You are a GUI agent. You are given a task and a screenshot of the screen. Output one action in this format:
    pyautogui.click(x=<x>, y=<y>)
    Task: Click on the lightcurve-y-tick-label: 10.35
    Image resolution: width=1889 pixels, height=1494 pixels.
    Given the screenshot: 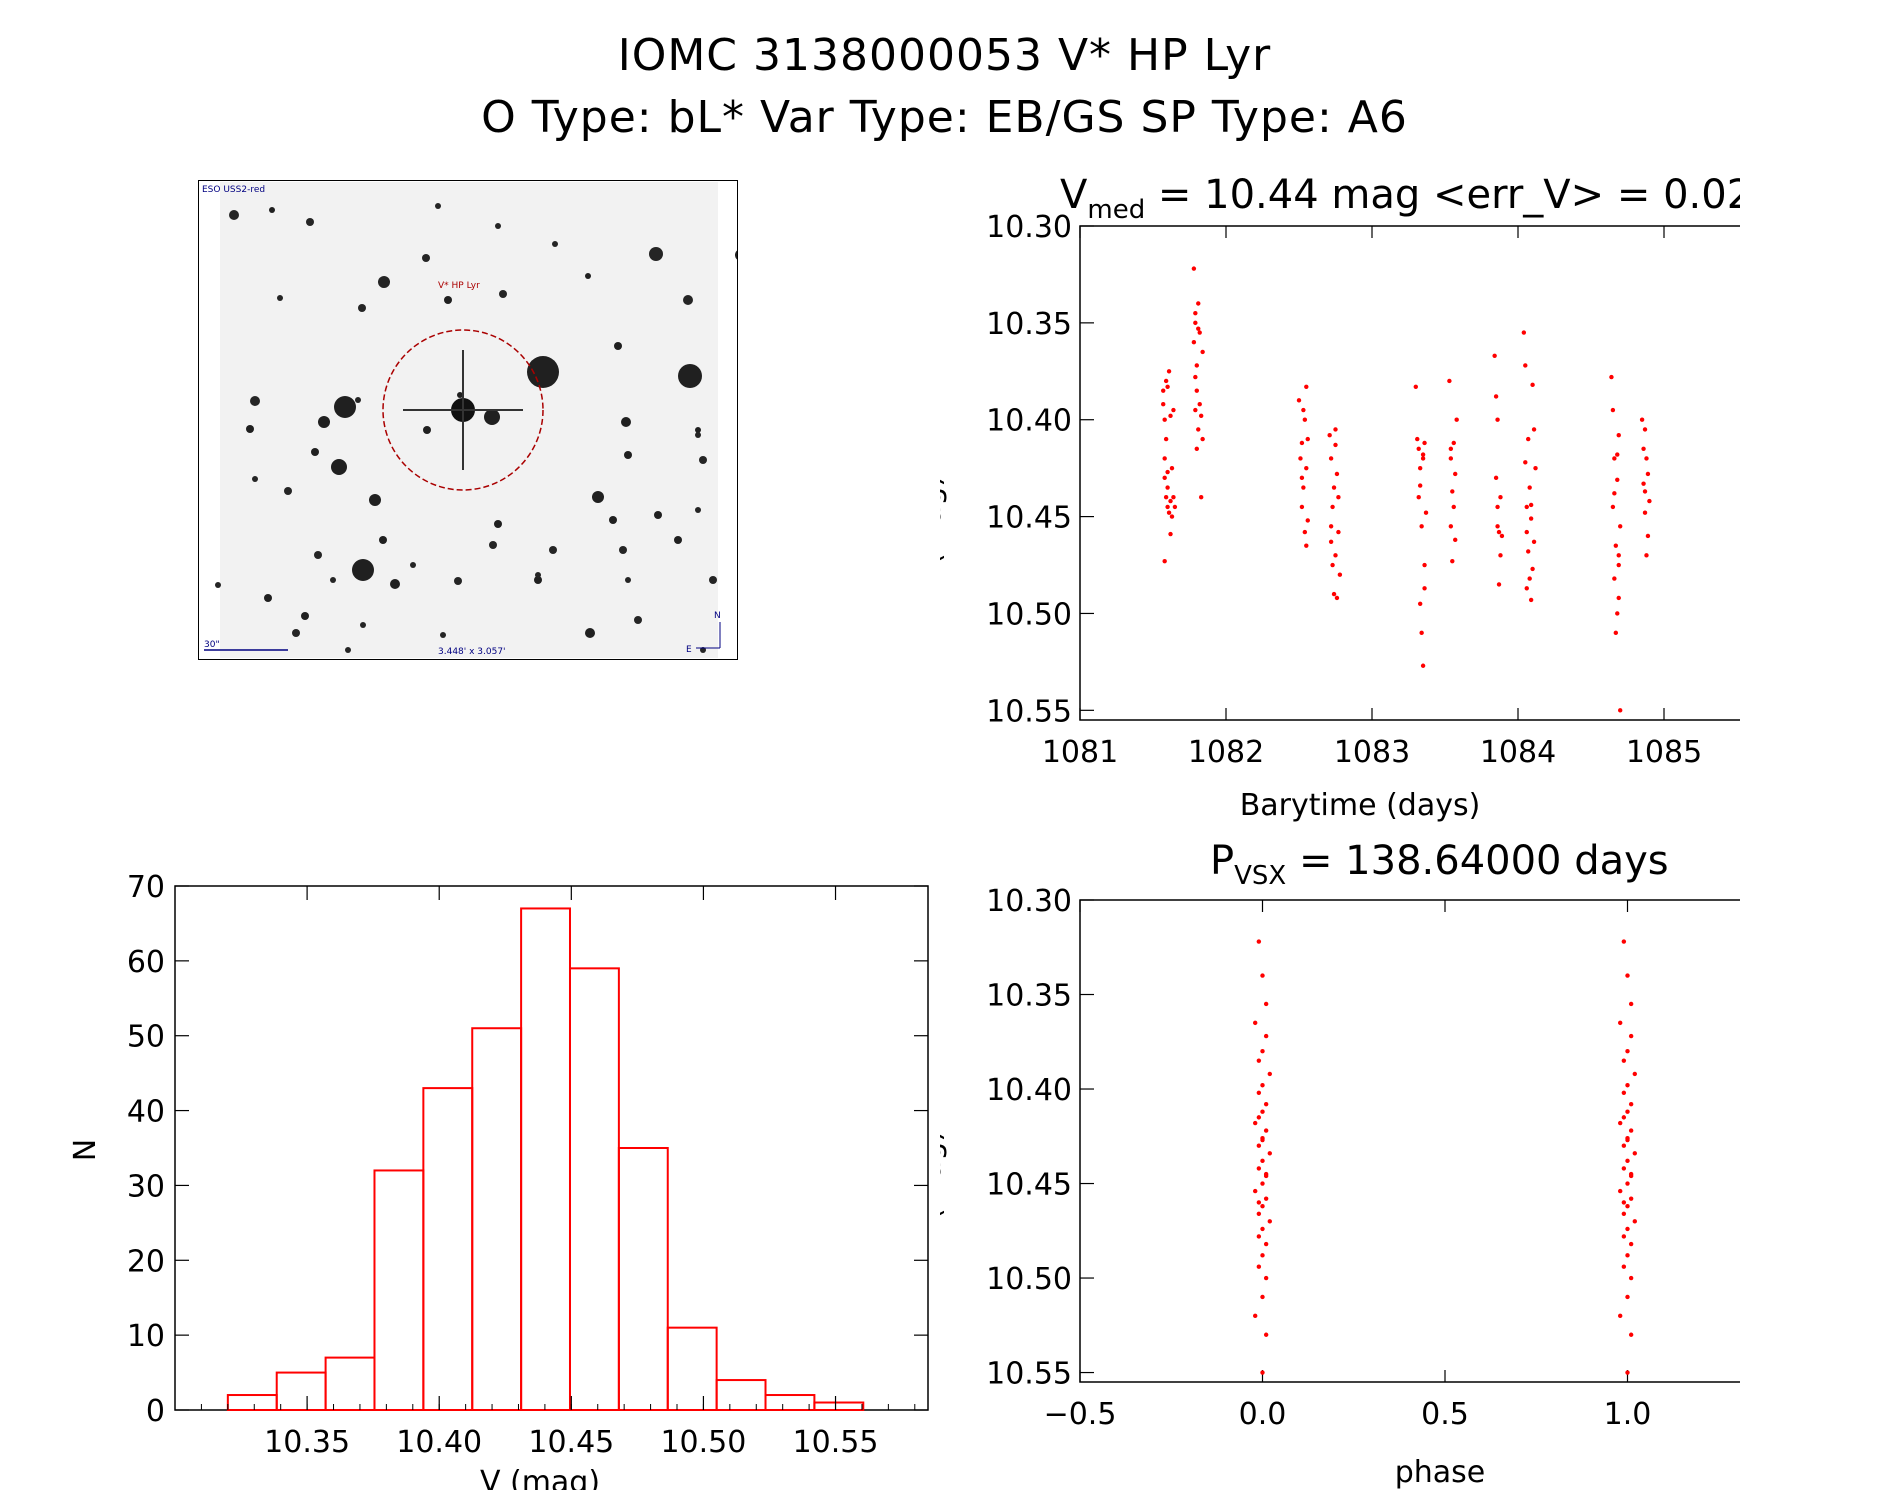 What is the action you would take?
    pyautogui.click(x=1029, y=324)
    